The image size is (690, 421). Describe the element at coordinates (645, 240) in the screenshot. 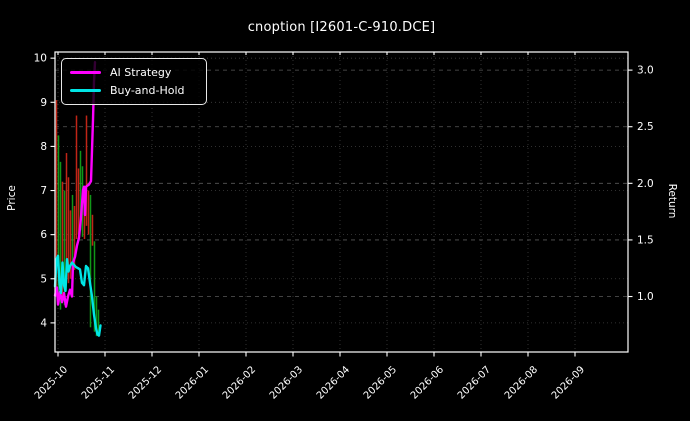

I see `return-tick-label: 1.5` at that location.